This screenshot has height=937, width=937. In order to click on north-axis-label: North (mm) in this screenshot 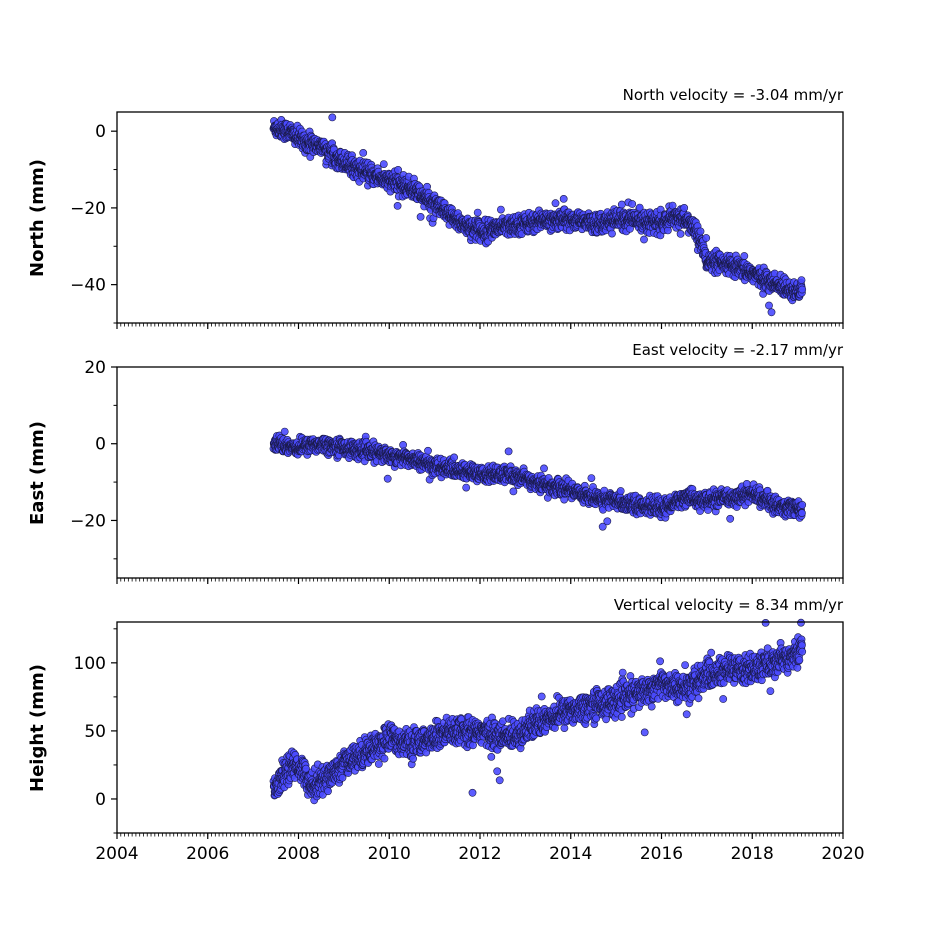, I will do `click(37, 218)`.